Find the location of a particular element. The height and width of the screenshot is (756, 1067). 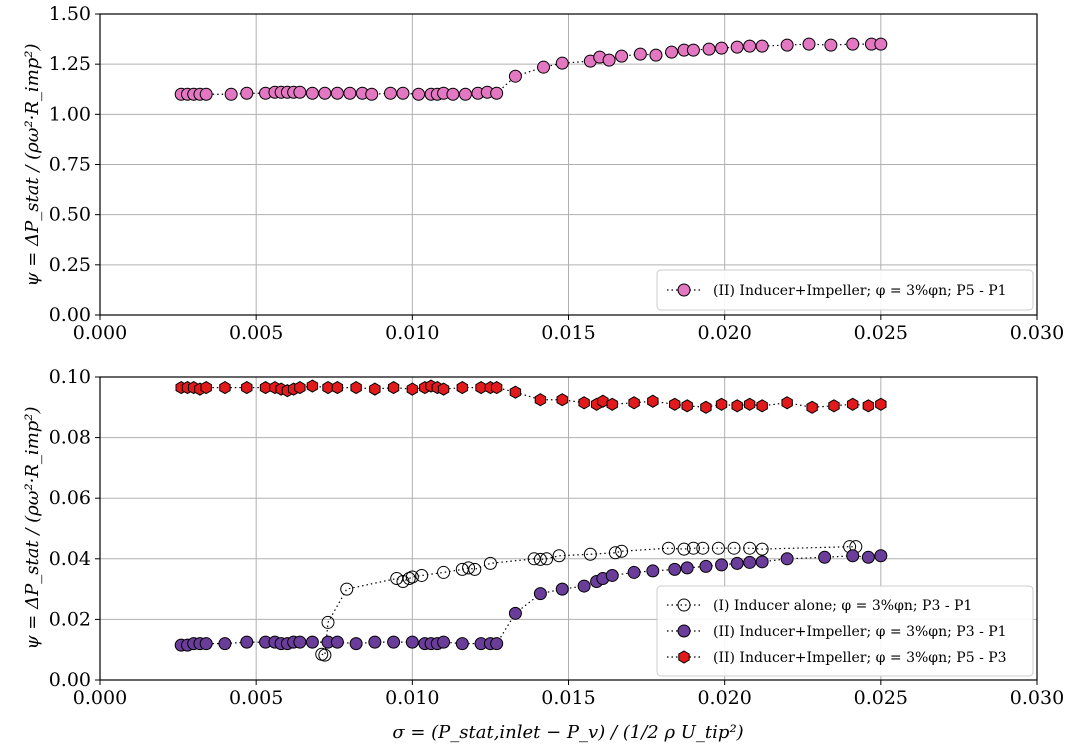

top-y-ticks: 0.00 0.25 0.50 0.75 1.00 1.25 1.50 is located at coordinates (74, 164).